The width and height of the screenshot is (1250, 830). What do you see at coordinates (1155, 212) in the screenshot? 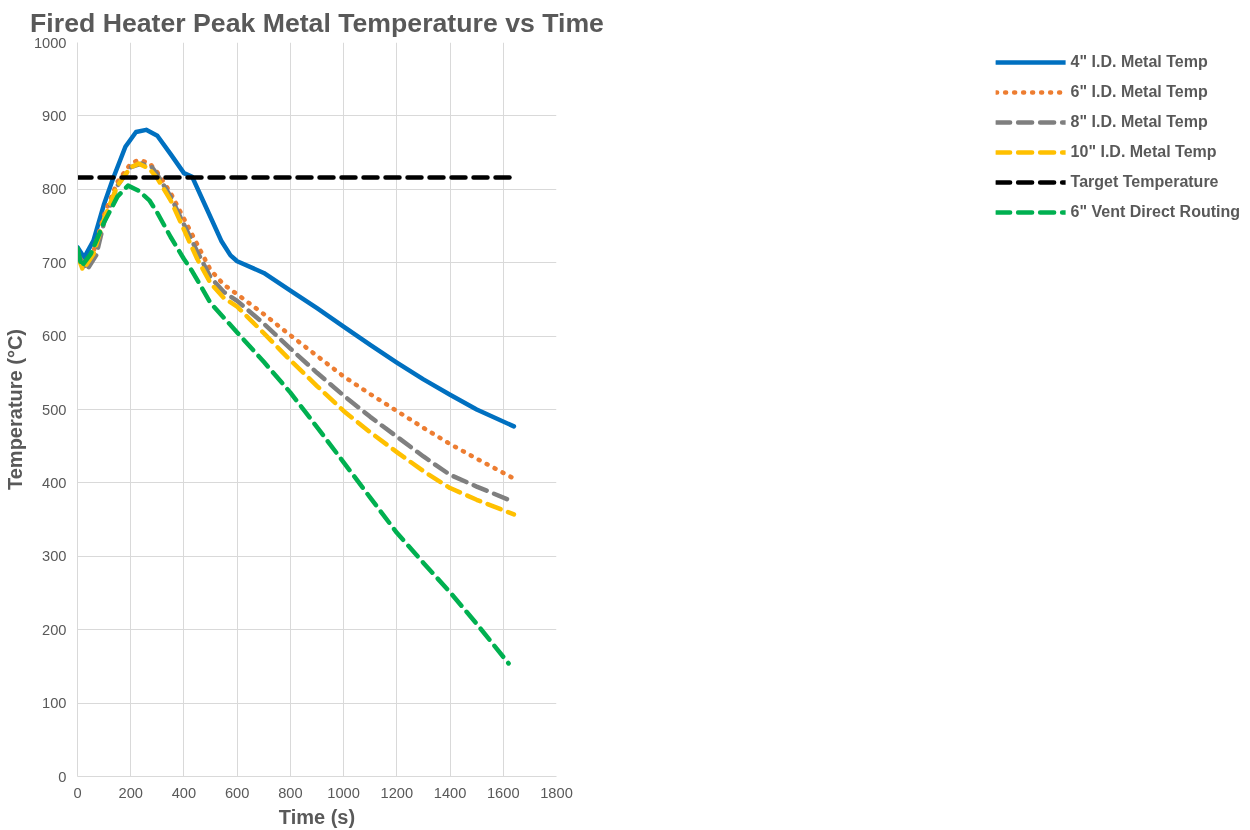
I see `legend-label: 6" Vent Direct Routing` at bounding box center [1155, 212].